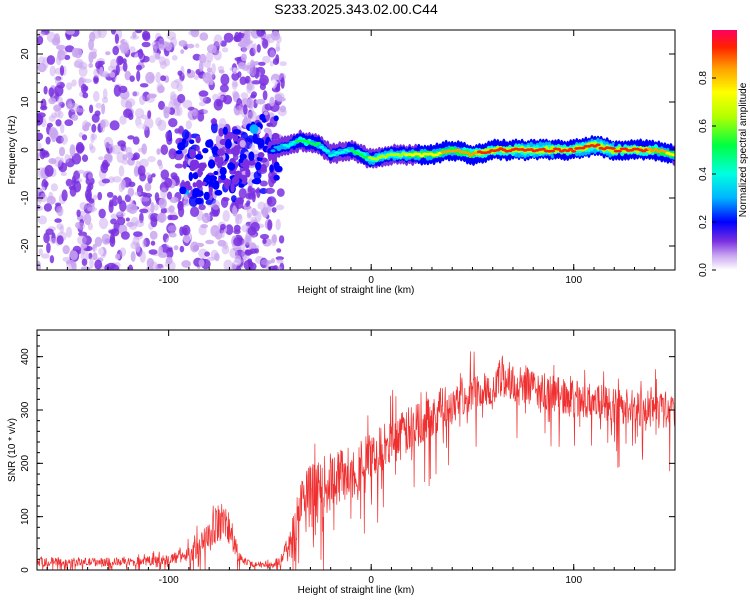 The height and width of the screenshot is (600, 750). What do you see at coordinates (25, 463) in the screenshot?
I see `snr-ytick-label: 200` at bounding box center [25, 463].